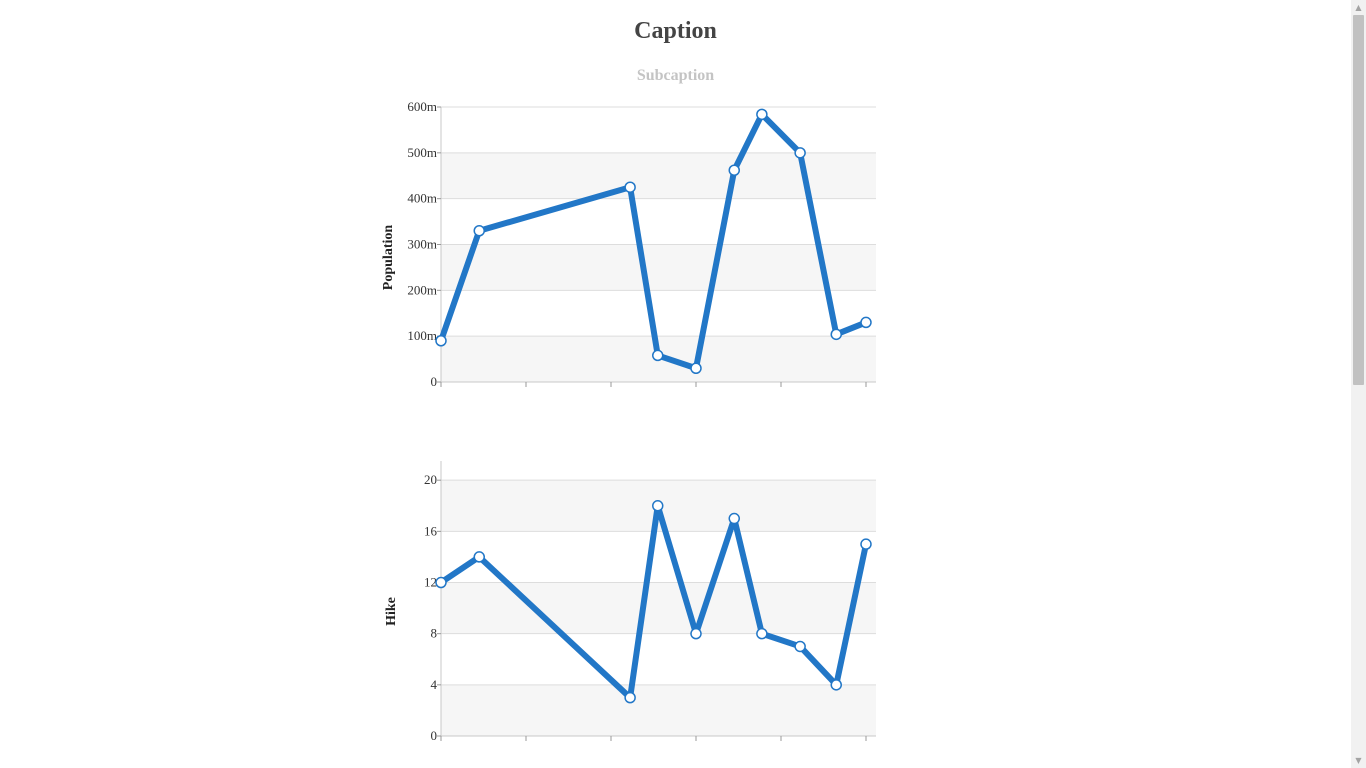 This screenshot has width=1366, height=768. What do you see at coordinates (430, 582) in the screenshot?
I see `chart-2-y-tick-label: 12` at bounding box center [430, 582].